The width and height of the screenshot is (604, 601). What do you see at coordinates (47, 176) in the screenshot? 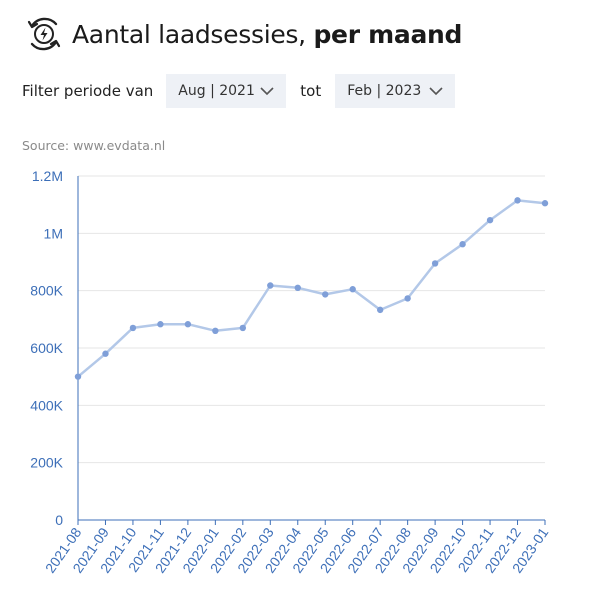
I see `y-tick-label: 1.2M` at bounding box center [47, 176].